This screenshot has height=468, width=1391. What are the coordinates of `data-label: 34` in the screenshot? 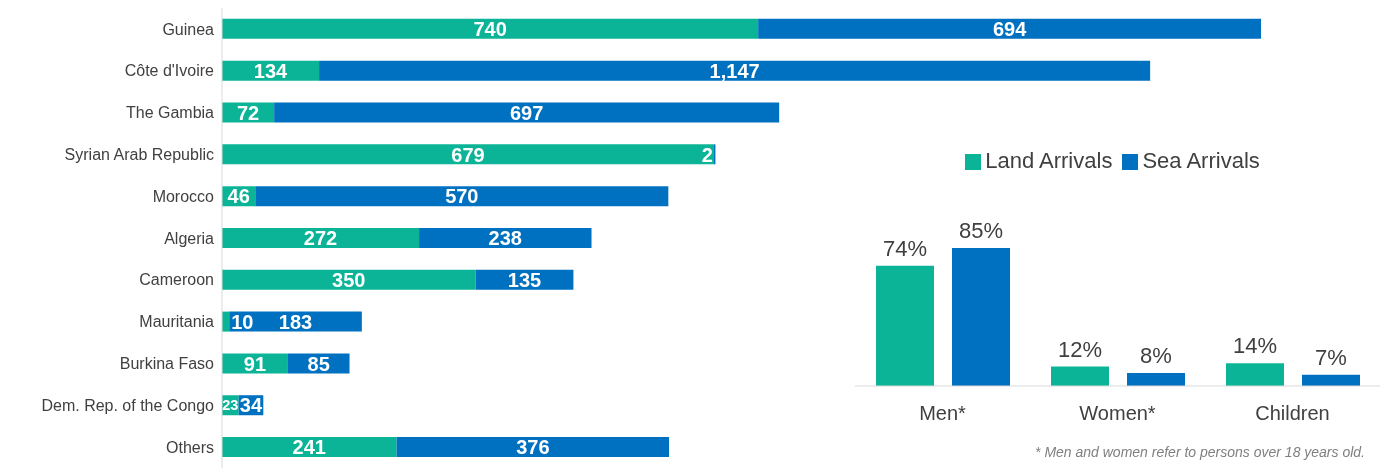 It's located at (251, 405).